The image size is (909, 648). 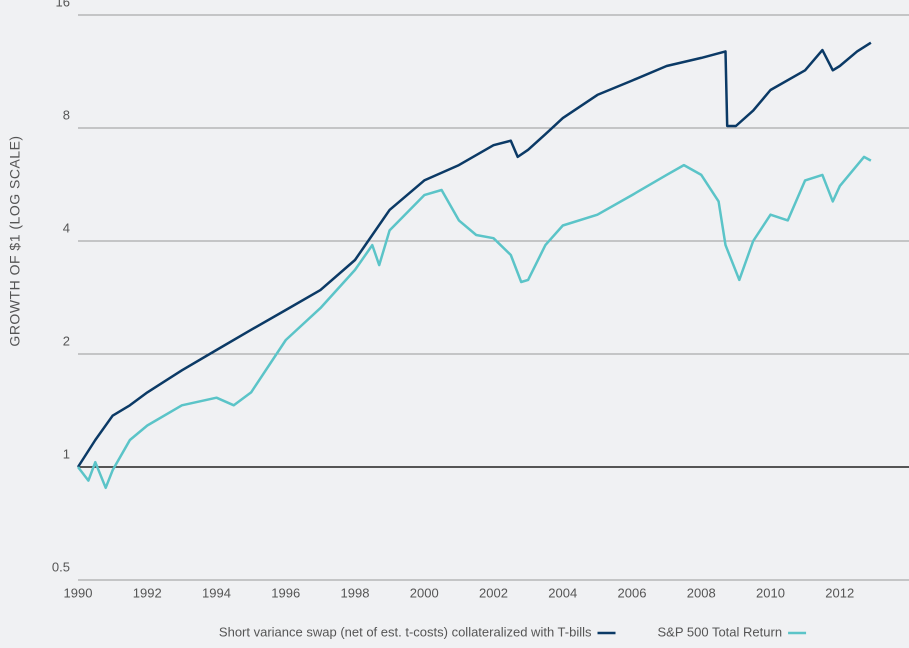 I want to click on x-tick-label: 2008, so click(x=701, y=592).